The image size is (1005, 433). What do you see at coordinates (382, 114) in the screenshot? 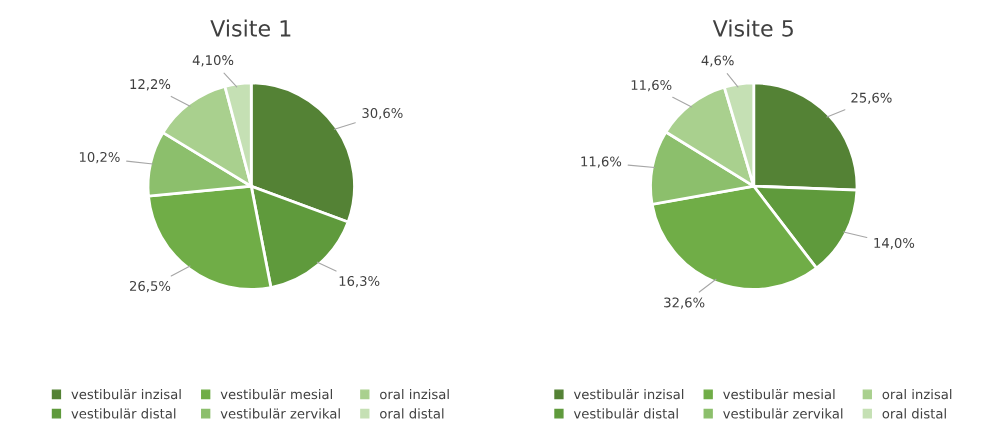
I see `data-label: 30,6%` at bounding box center [382, 114].